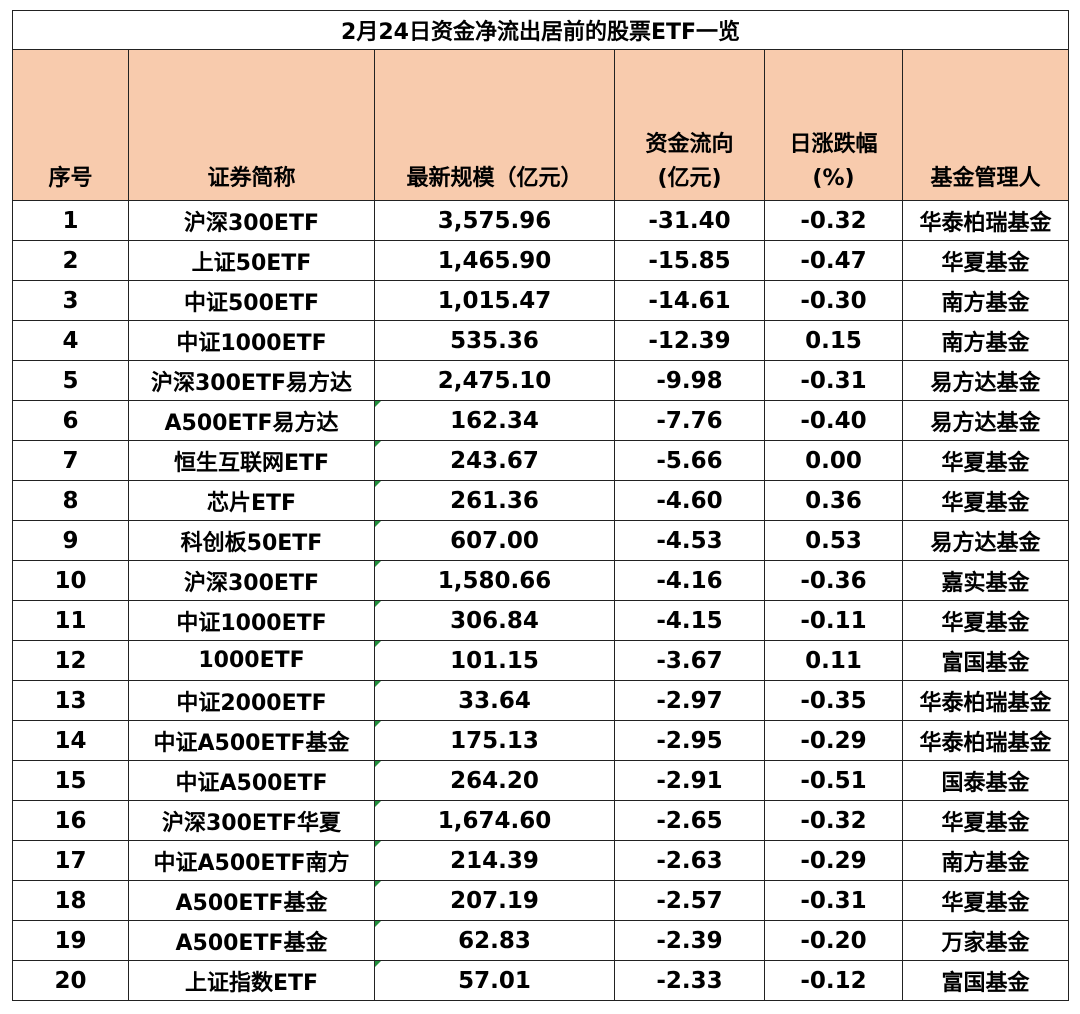 Image resolution: width=1080 pixels, height=1014 pixels. Describe the element at coordinates (251, 780) in the screenshot. I see `cell-name: 中证A500ETF` at that location.